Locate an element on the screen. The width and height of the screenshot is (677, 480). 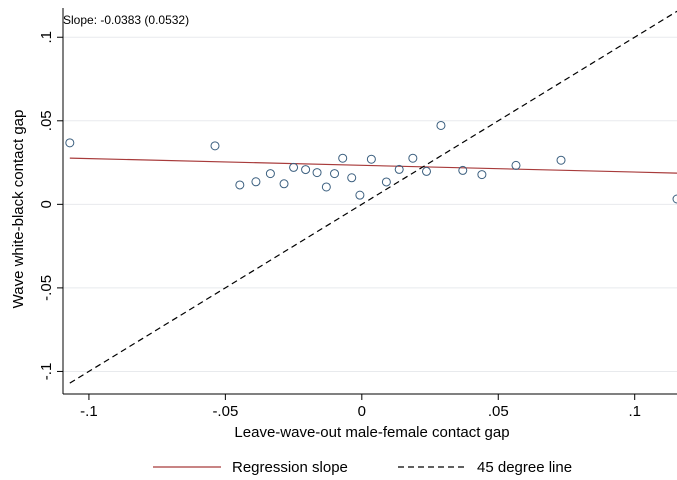
y-axis-label: Wave white-black contact gap is located at coordinates (18, 209).